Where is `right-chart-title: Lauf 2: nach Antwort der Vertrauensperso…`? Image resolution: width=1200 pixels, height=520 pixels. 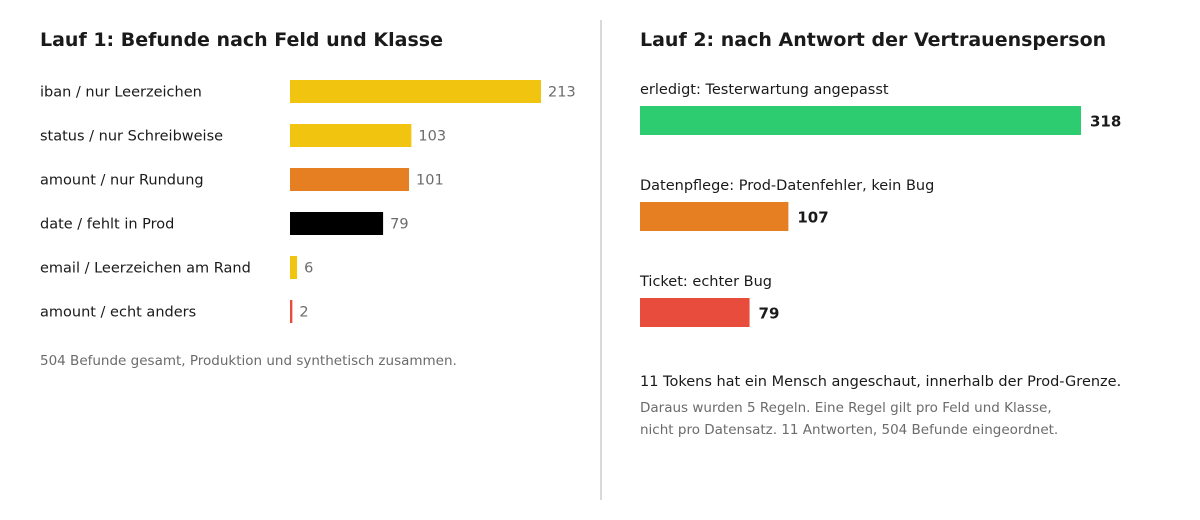 right-chart-title: Lauf 2: nach Antwort der Vertrauensperso… is located at coordinates (873, 40).